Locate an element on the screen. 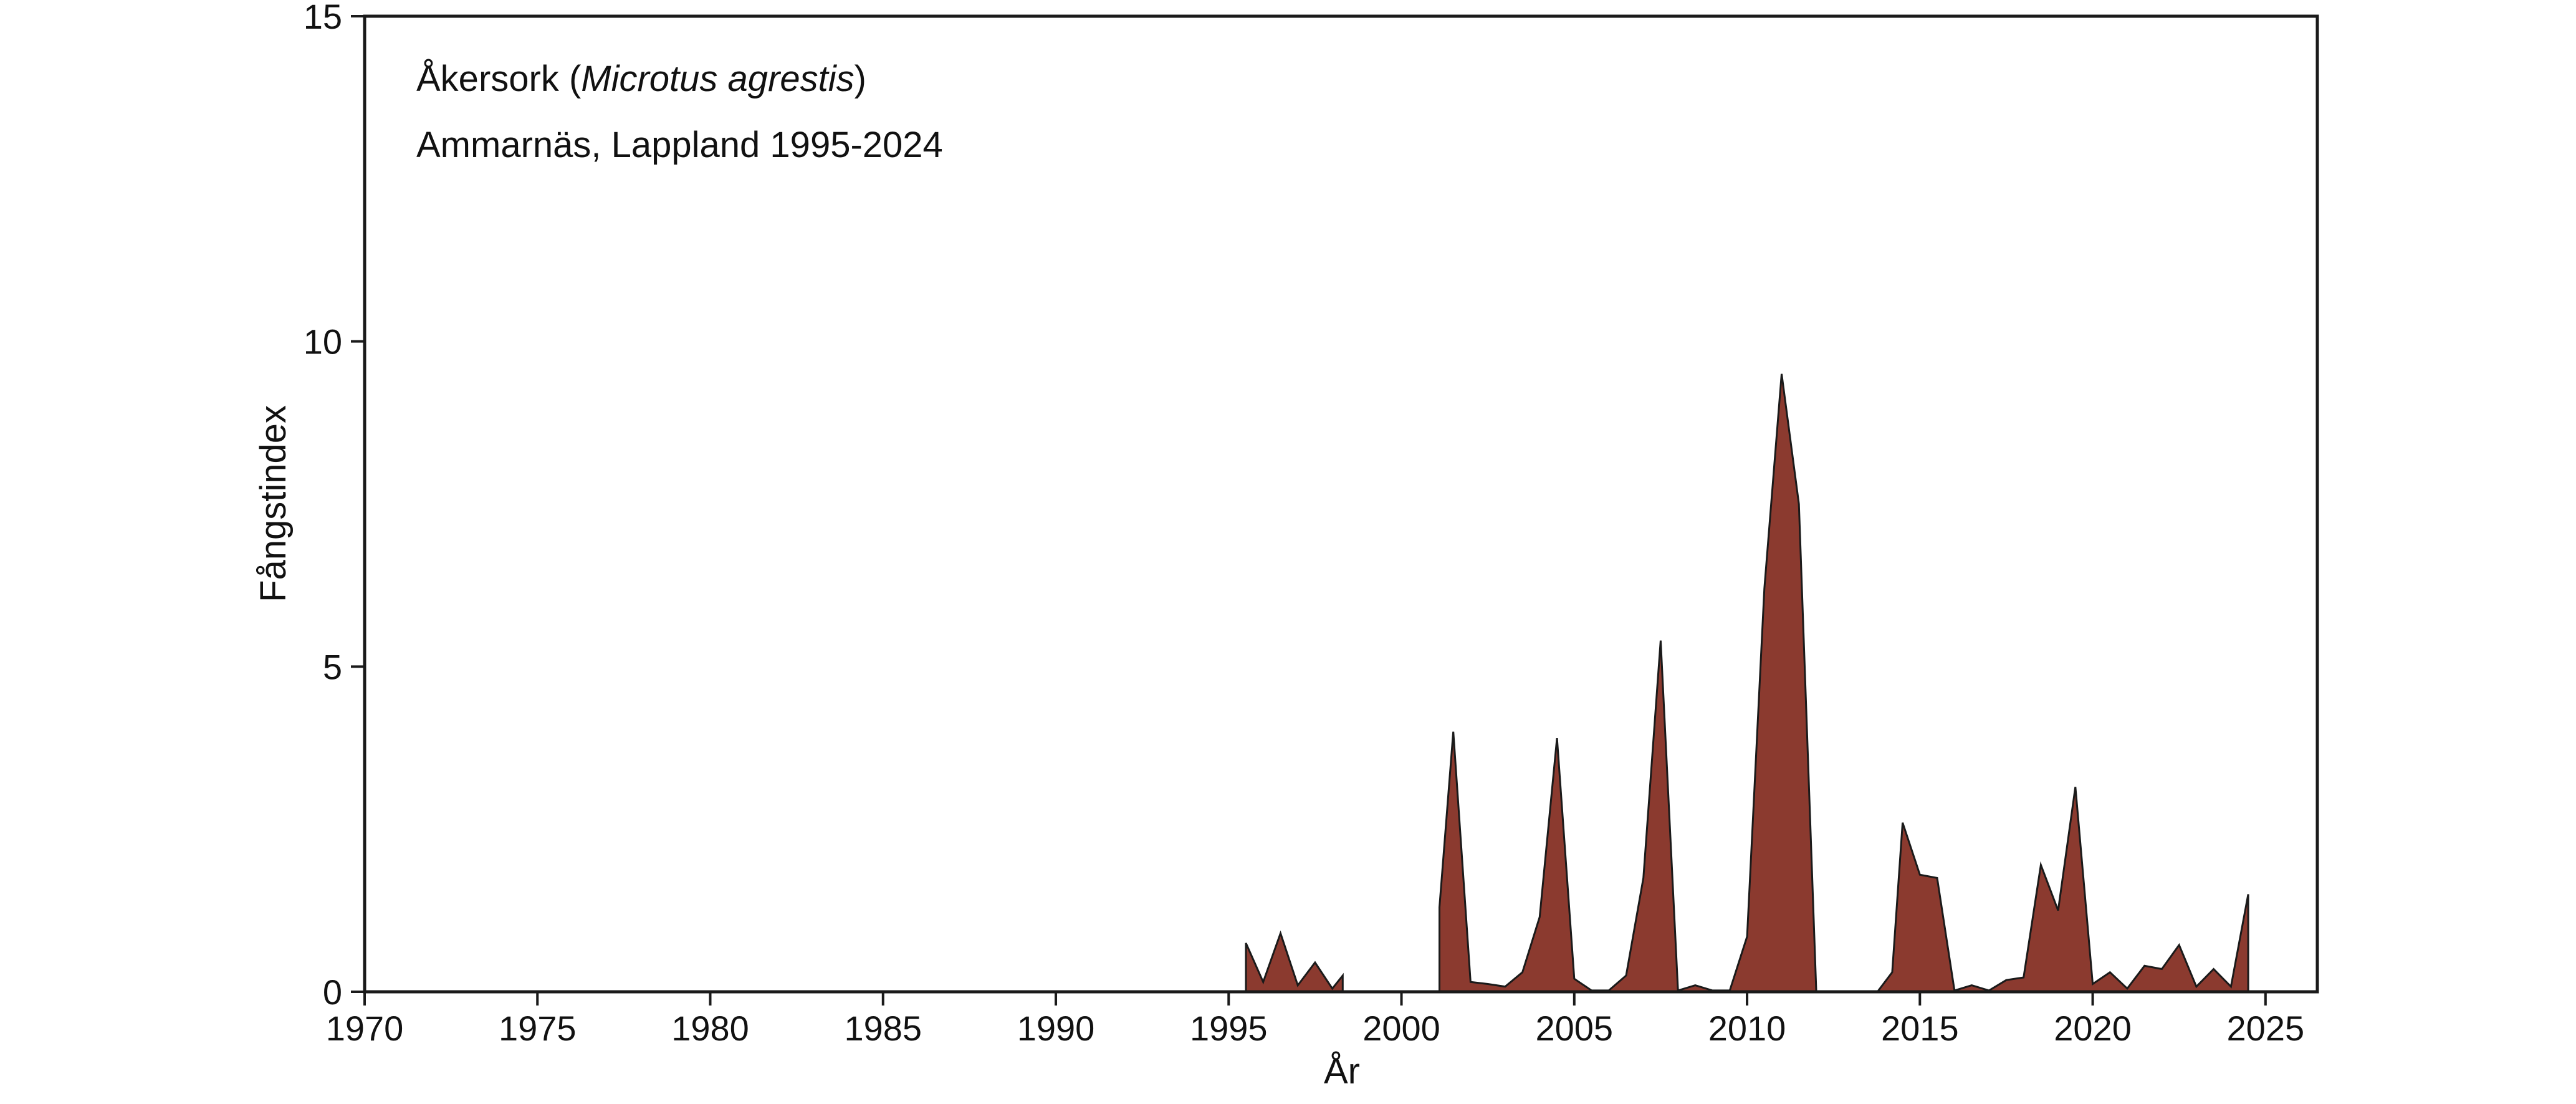 This screenshot has width=2576, height=1104. x-tick-label-2020: 2020 is located at coordinates (2093, 1028).